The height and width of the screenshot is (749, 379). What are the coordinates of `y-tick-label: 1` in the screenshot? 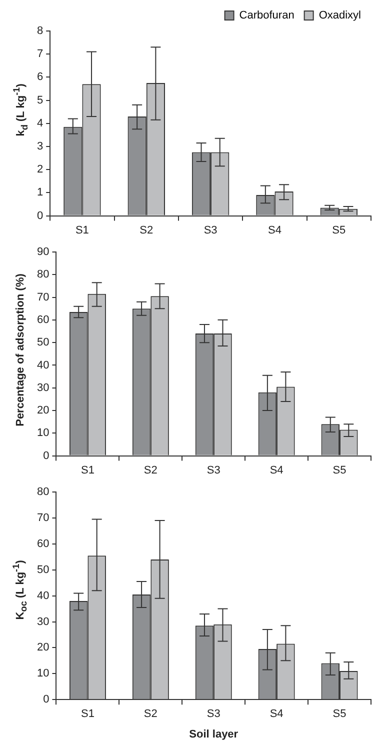 It's located at (40, 192).